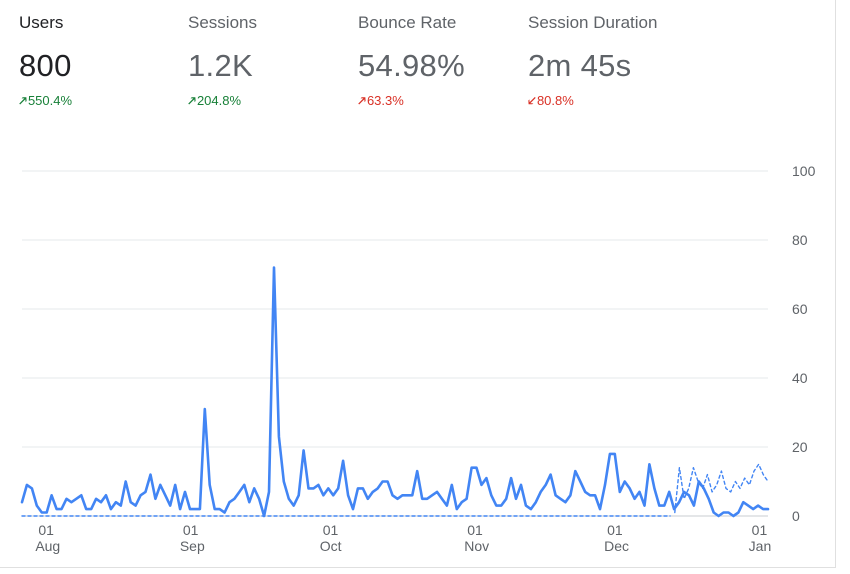  I want to click on metric-change-value: 80.8%, so click(555, 100).